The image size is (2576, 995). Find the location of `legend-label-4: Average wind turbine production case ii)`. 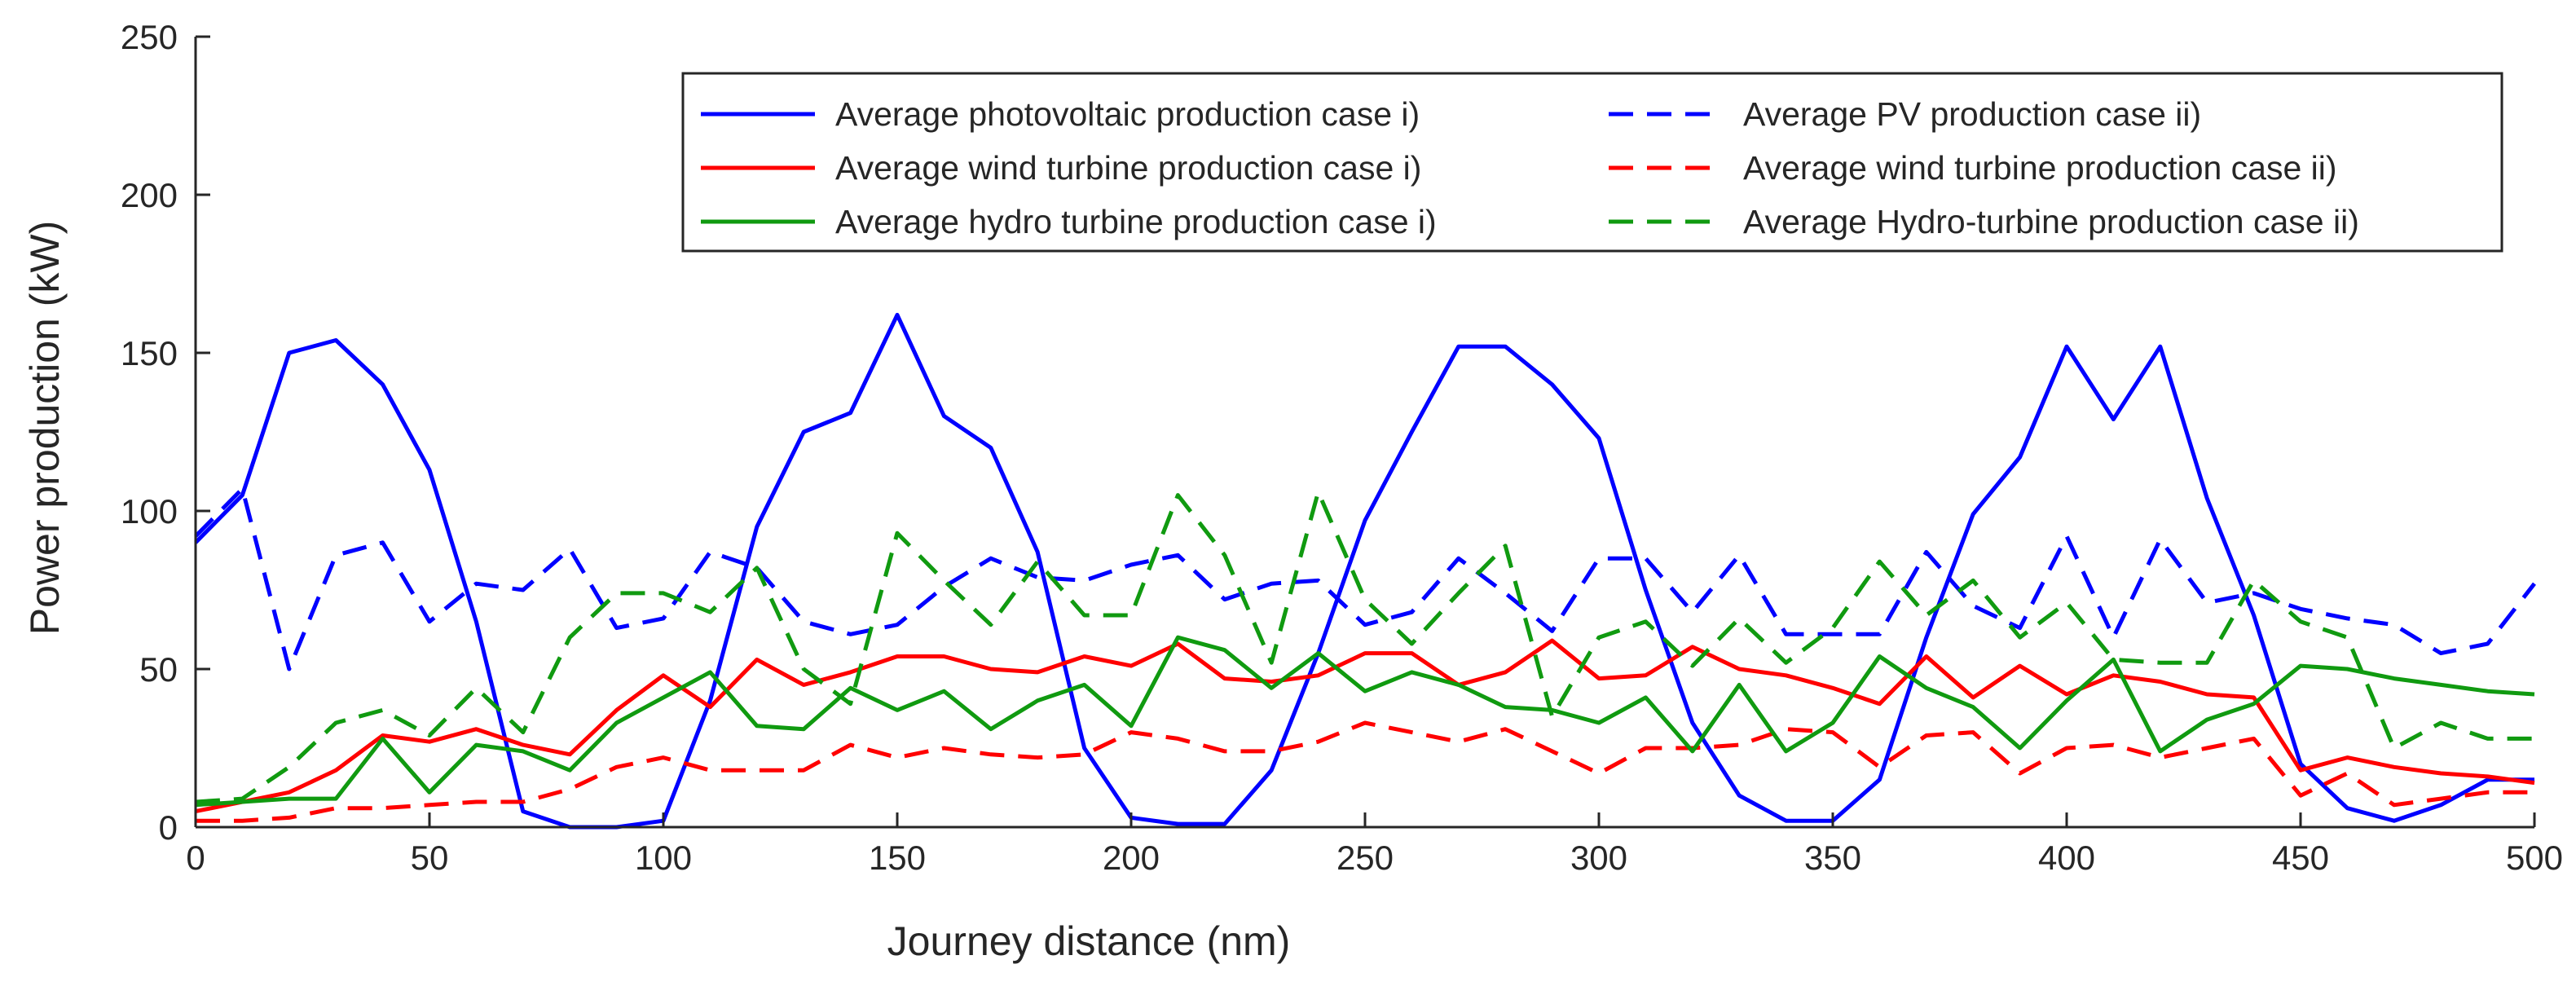

legend-label-4: Average wind turbine production case ii) is located at coordinates (2040, 168).